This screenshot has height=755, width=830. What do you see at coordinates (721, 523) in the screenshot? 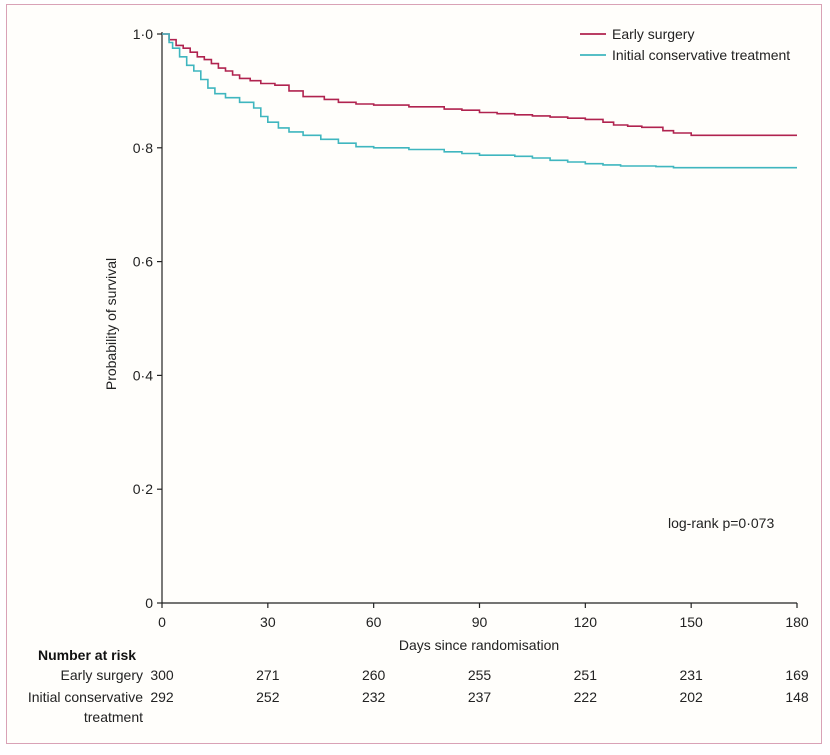
I see `log-rank-annotation: log-rank p=0·073` at bounding box center [721, 523].